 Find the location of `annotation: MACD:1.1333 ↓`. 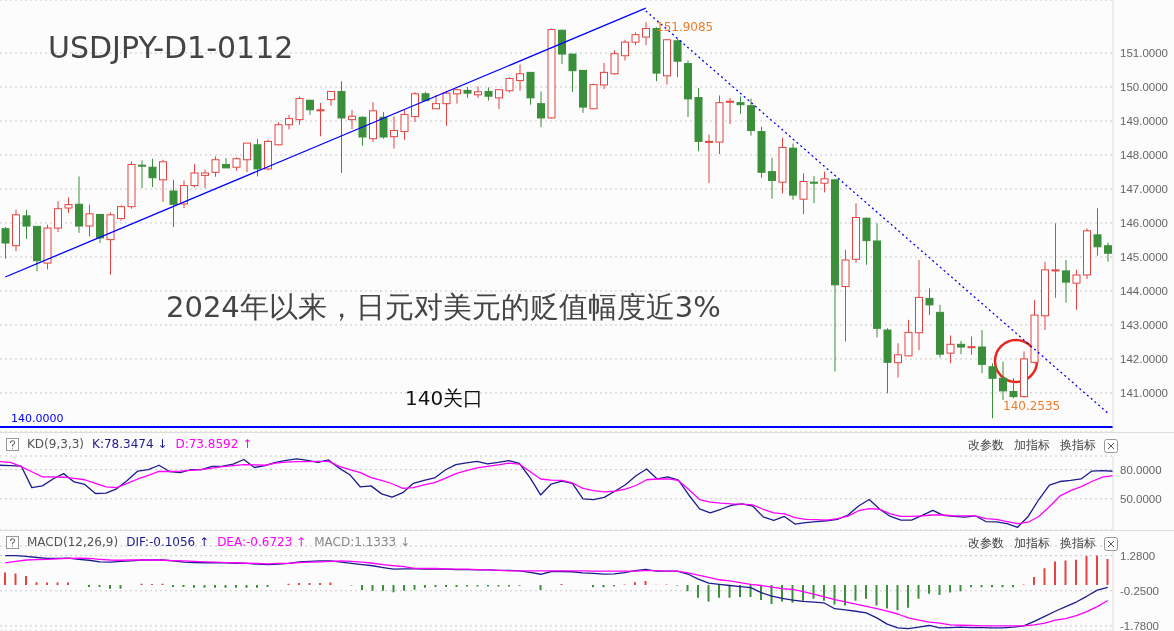

annotation: MACD:1.1333 ↓ is located at coordinates (362, 542).